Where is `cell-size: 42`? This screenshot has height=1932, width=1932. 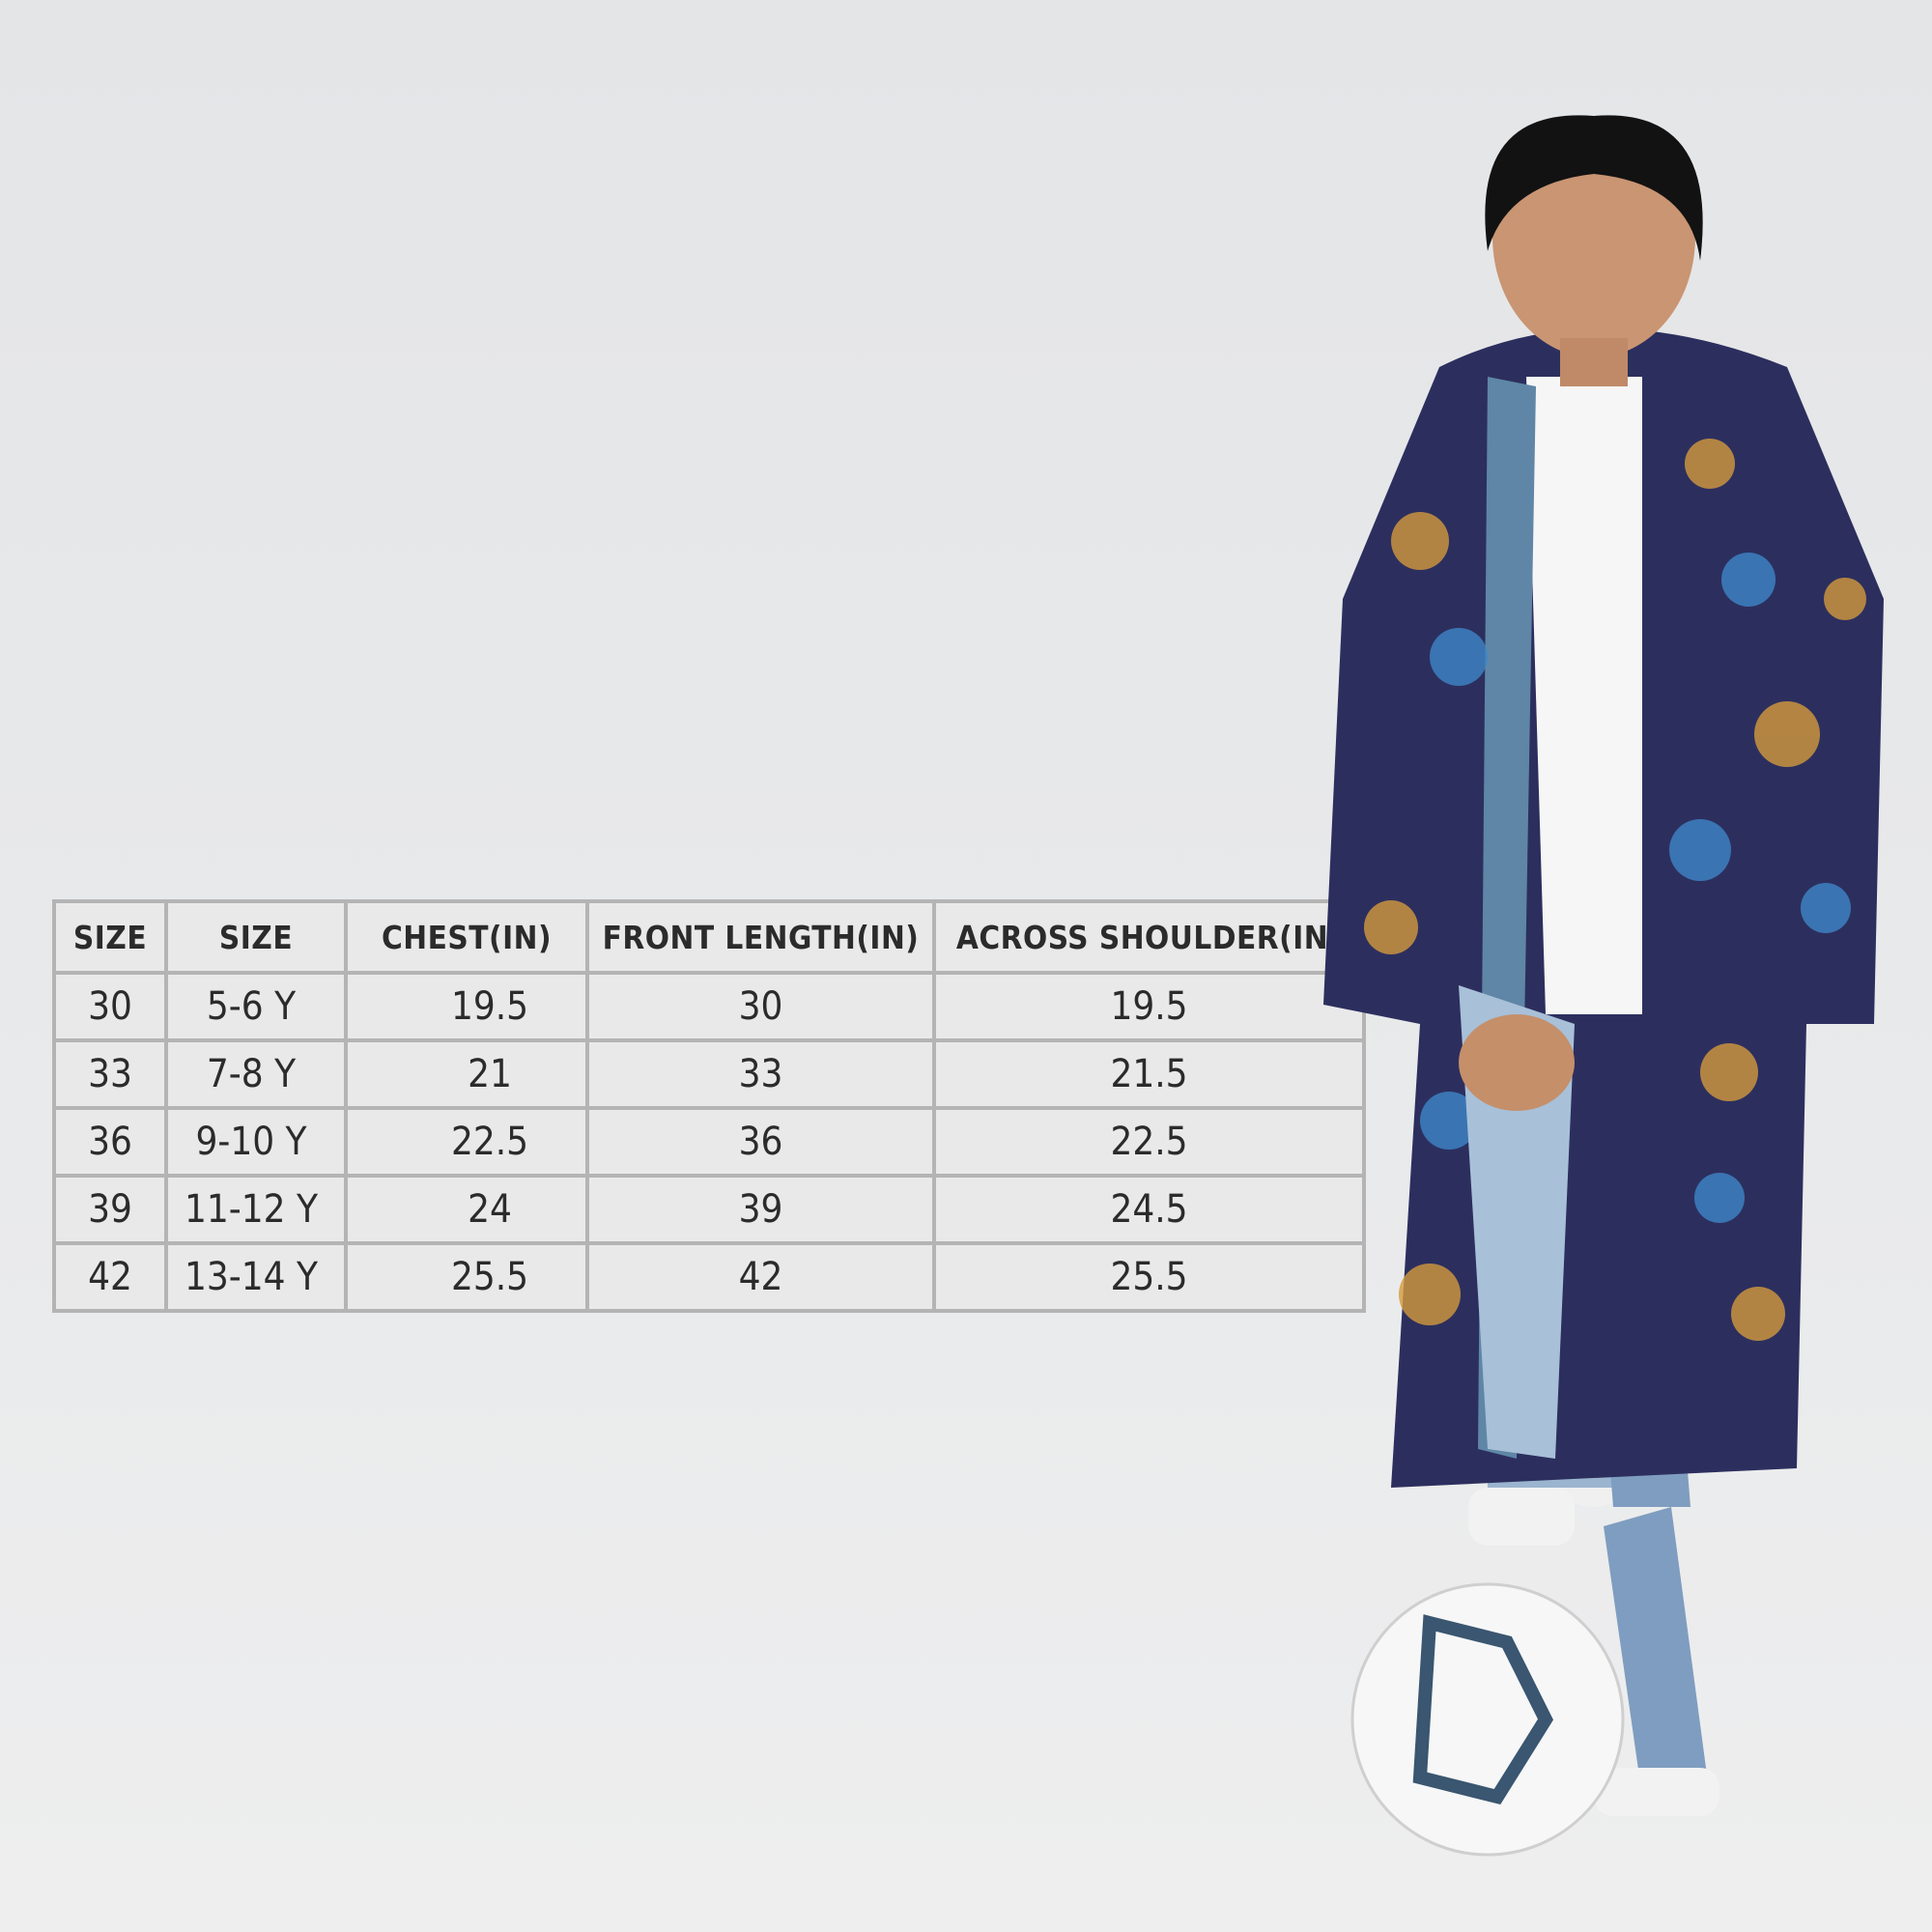 cell-size: 42 is located at coordinates (110, 1277).